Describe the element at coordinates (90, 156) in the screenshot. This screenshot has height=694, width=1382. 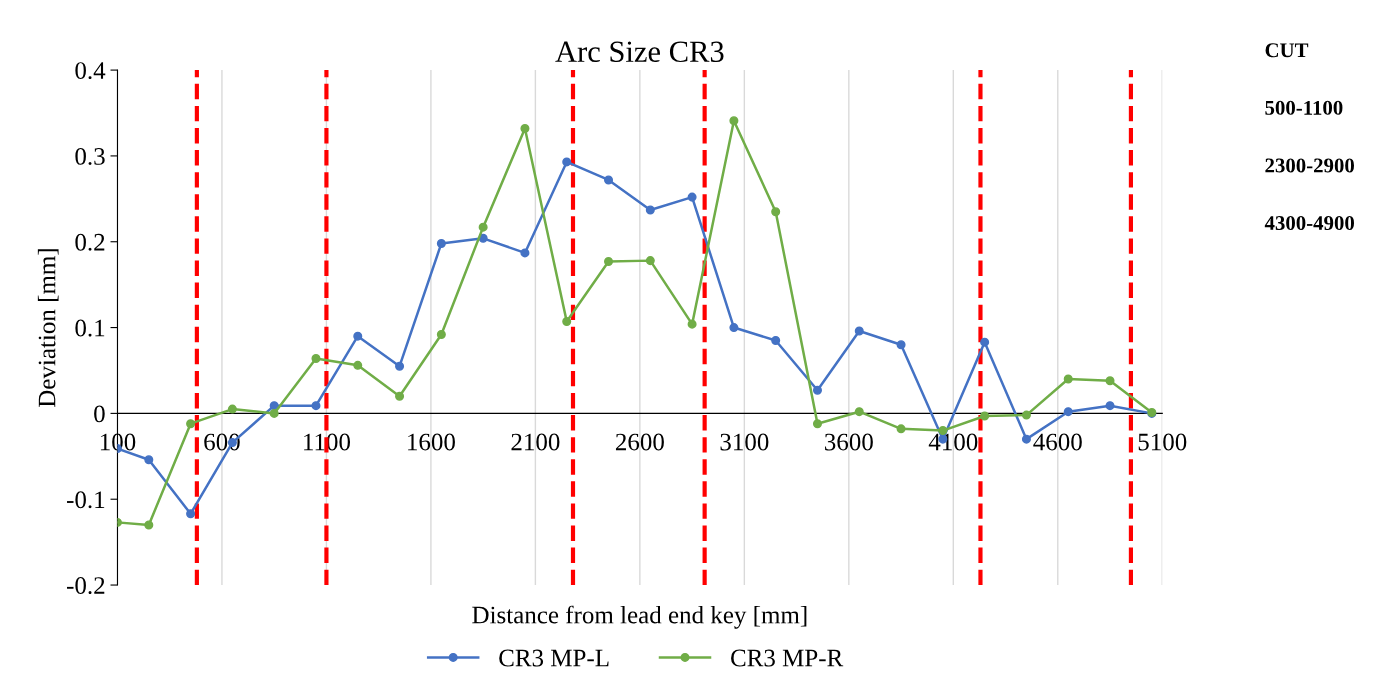
I see `y-tick-label: 0.3` at that location.